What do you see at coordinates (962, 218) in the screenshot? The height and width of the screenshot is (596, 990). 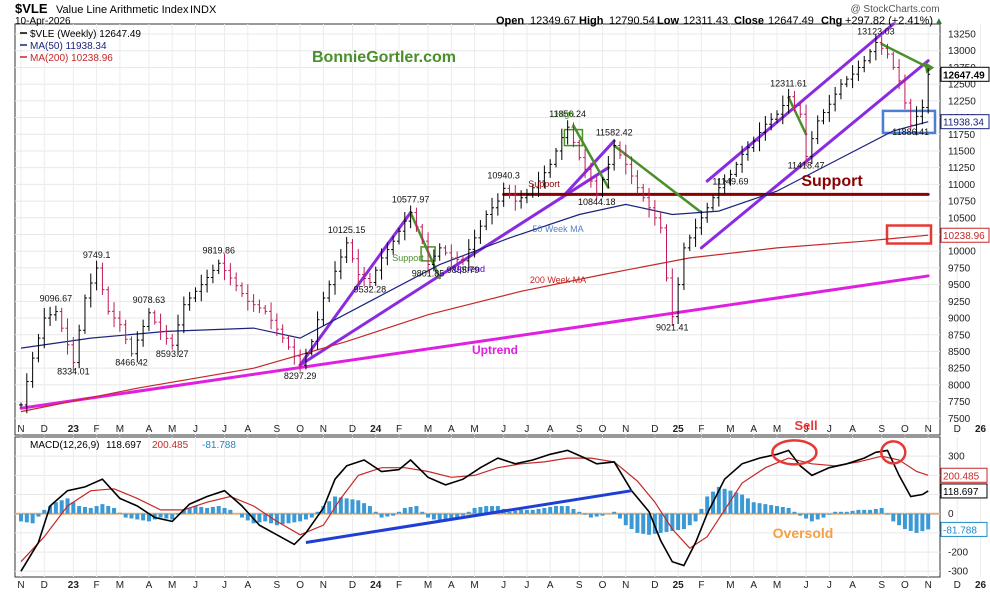 I see `price-tick-label: 10500` at bounding box center [962, 218].